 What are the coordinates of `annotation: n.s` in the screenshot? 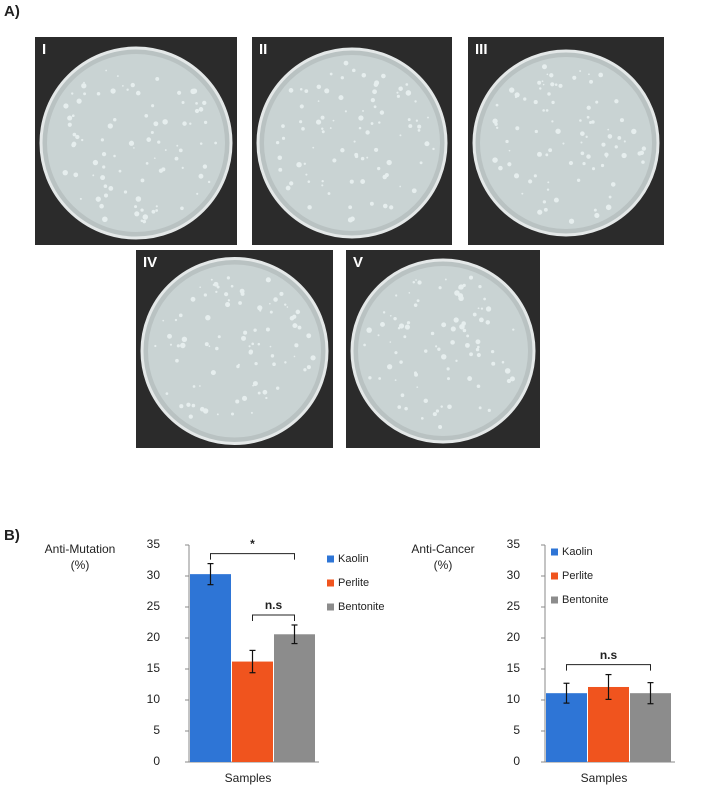 It's located at (274, 605).